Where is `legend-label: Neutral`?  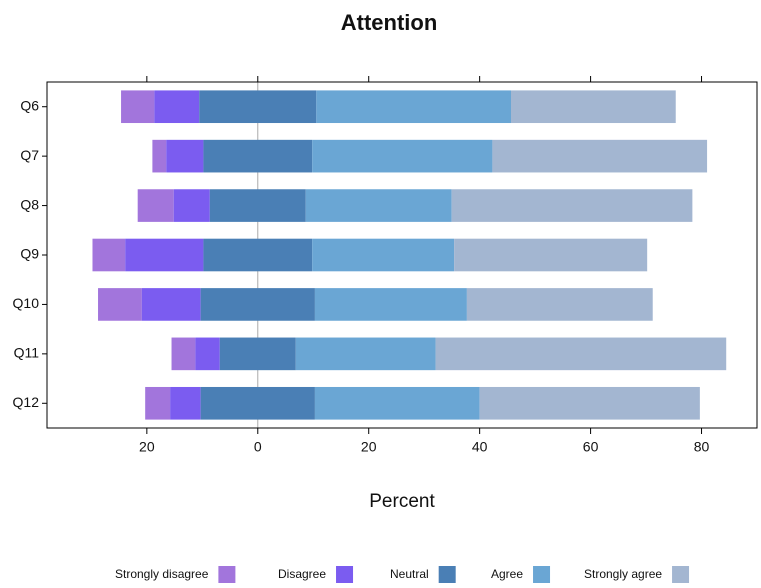
legend-label: Neutral is located at coordinates (409, 574).